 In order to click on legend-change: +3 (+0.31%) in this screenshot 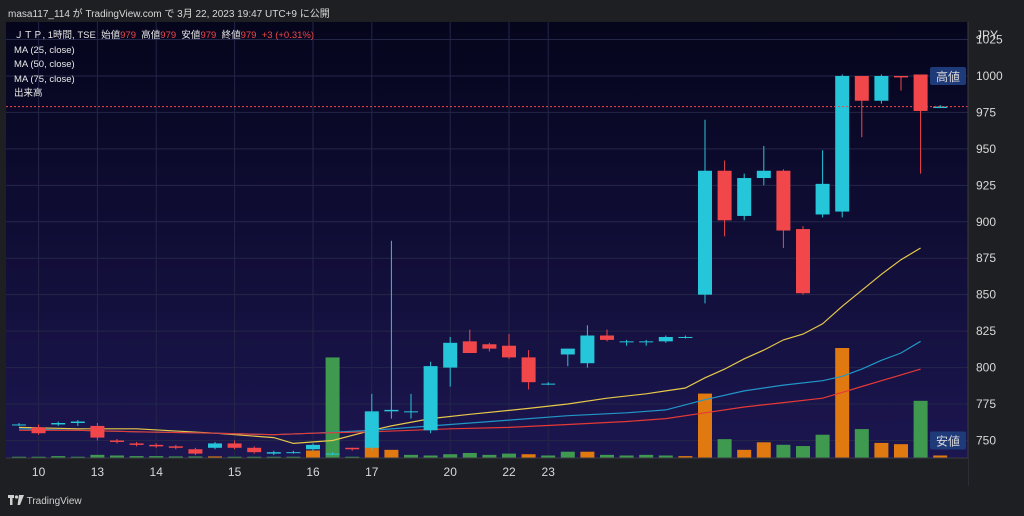, I will do `click(288, 35)`.